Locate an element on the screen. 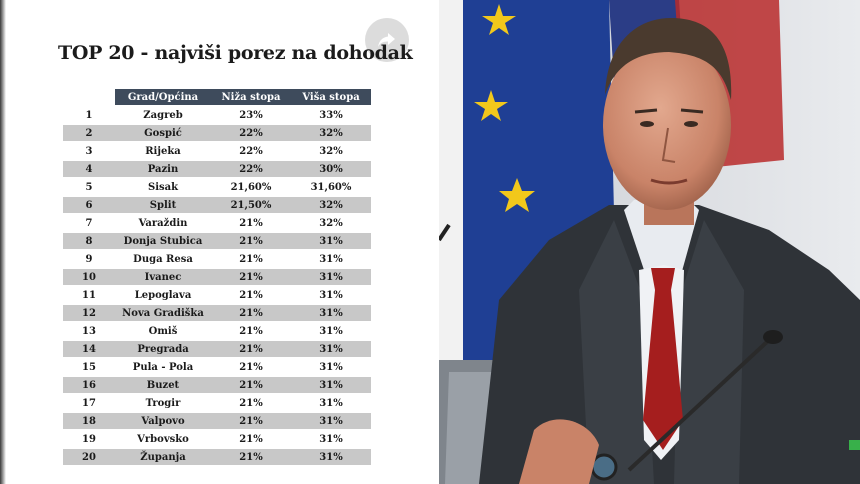  table-row: 12 Nova Gradiška 21% 31% is located at coordinates (217, 313).